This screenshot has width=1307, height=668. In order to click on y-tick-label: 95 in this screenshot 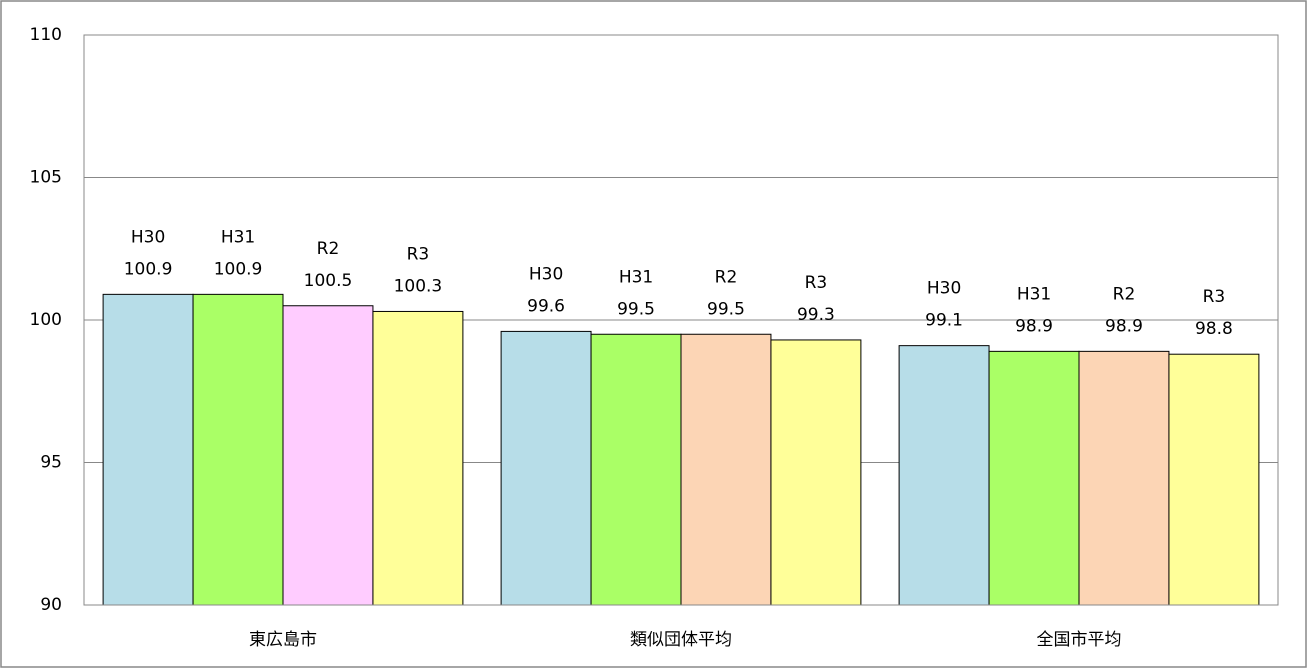, I will do `click(51, 463)`.